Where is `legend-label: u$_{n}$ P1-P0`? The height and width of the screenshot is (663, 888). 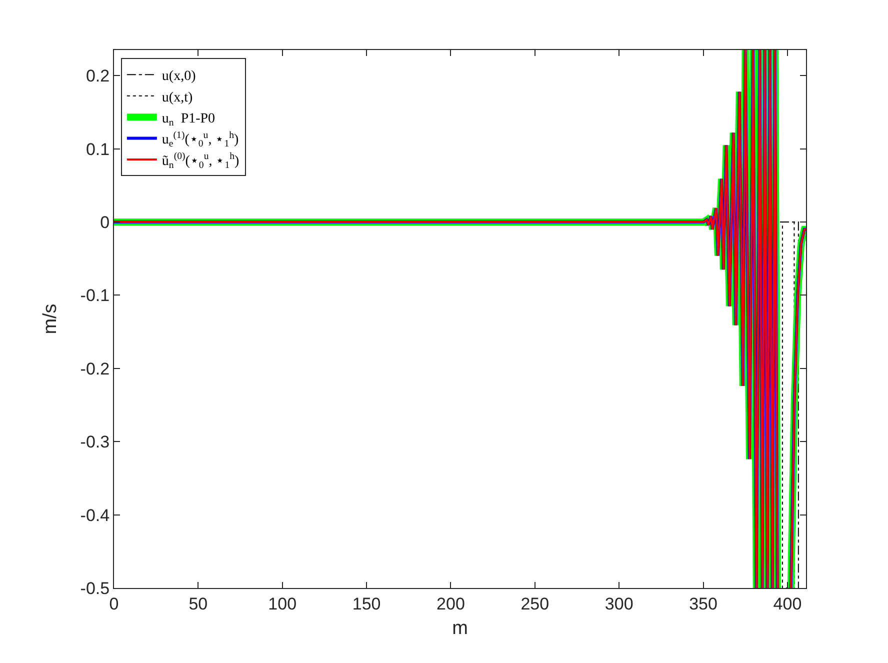 legend-label: u$_{n}$ P1-P0 is located at coordinates (189, 120).